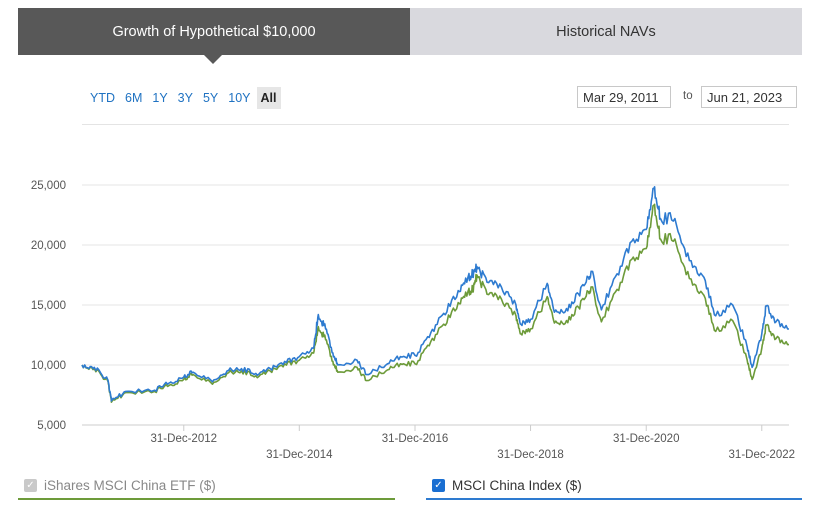  Describe the element at coordinates (614, 486) in the screenshot. I see `legend-index: ✓ MSCI China Index ($)` at that location.